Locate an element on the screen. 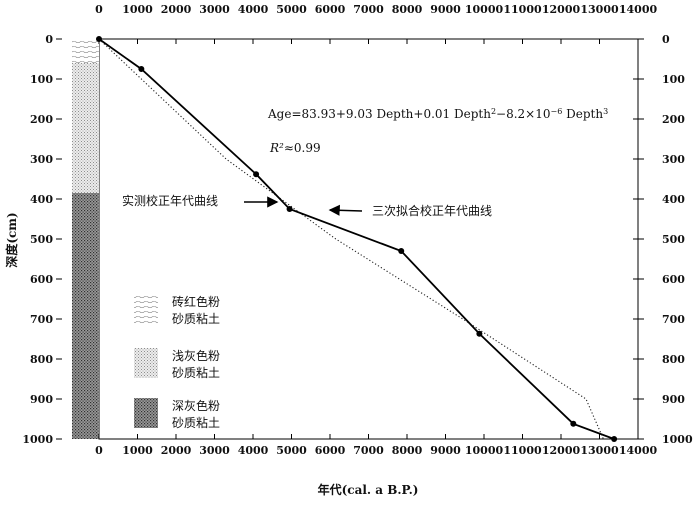 The image size is (700, 506). lithology-layer-brick-red is located at coordinates (85, 51).